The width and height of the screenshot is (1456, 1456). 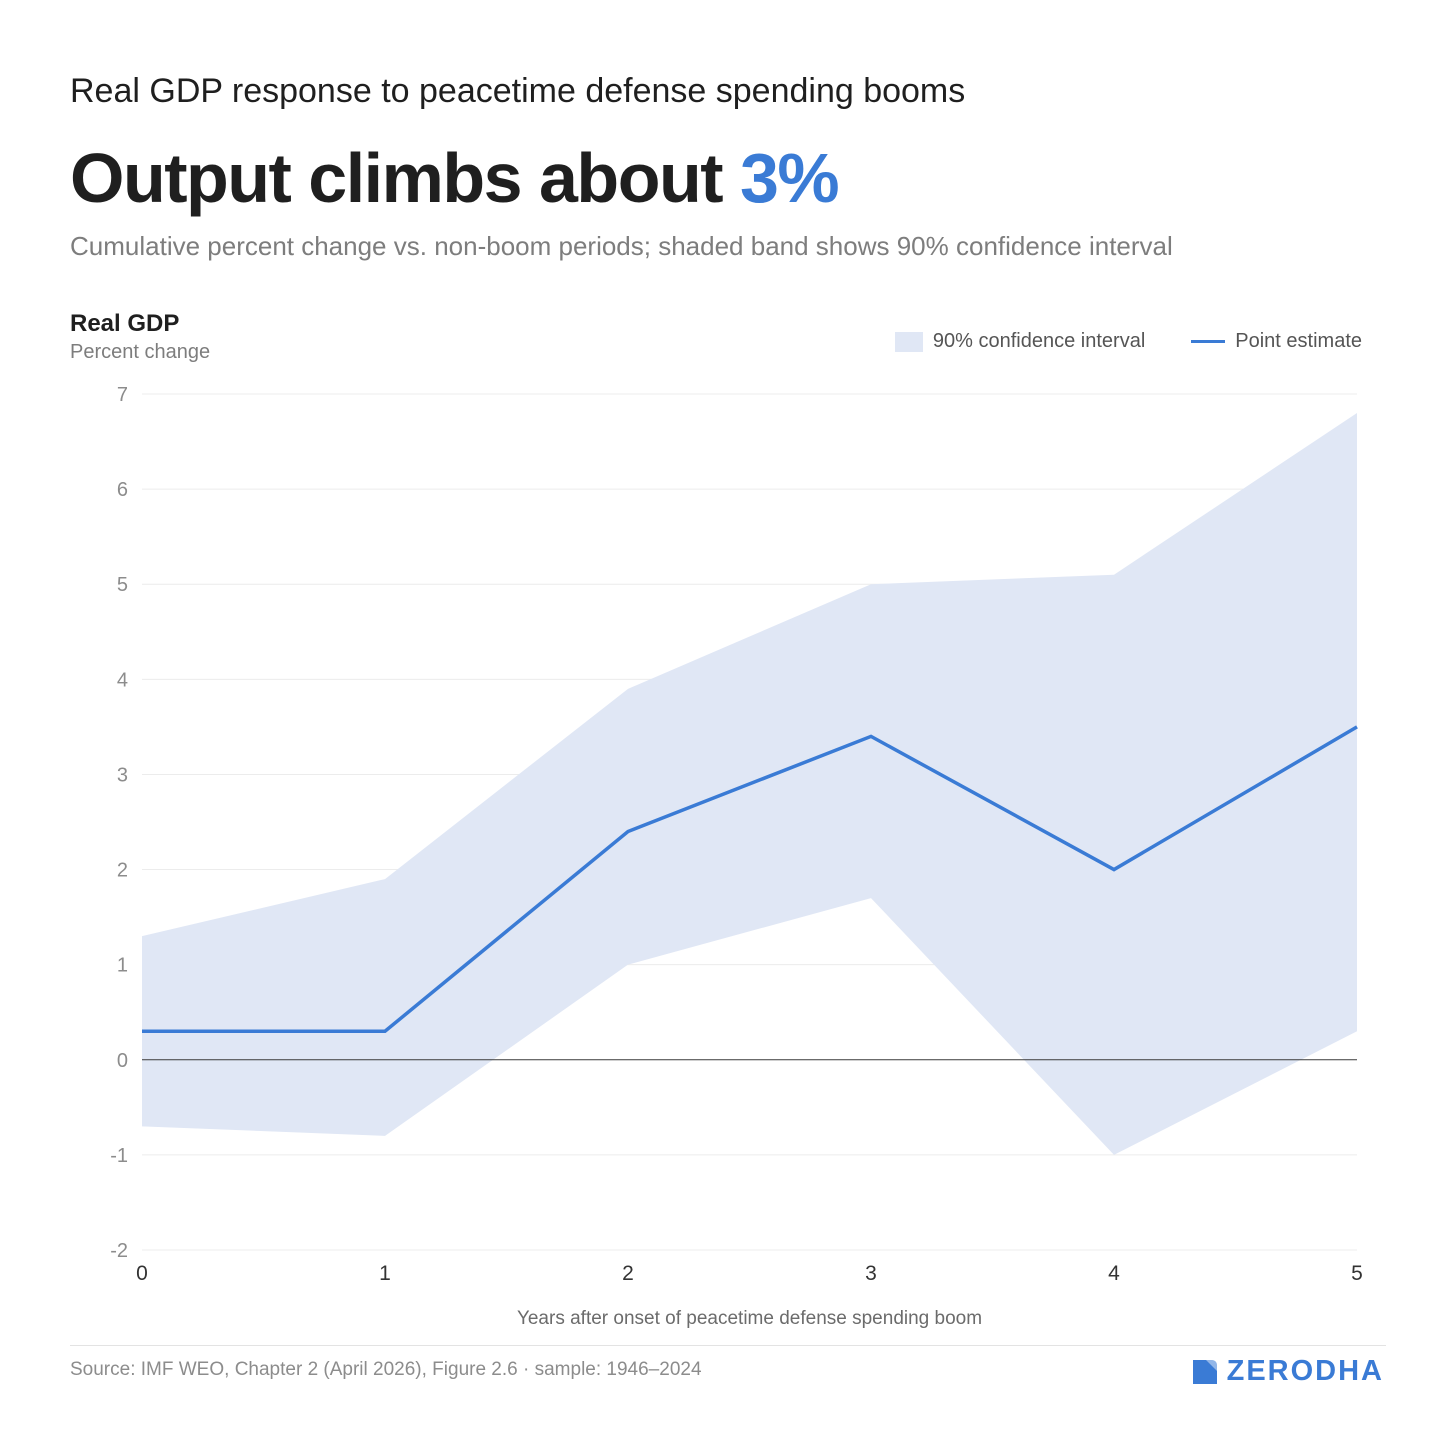 What do you see at coordinates (122, 395) in the screenshot?
I see `y-tick-label: 7` at bounding box center [122, 395].